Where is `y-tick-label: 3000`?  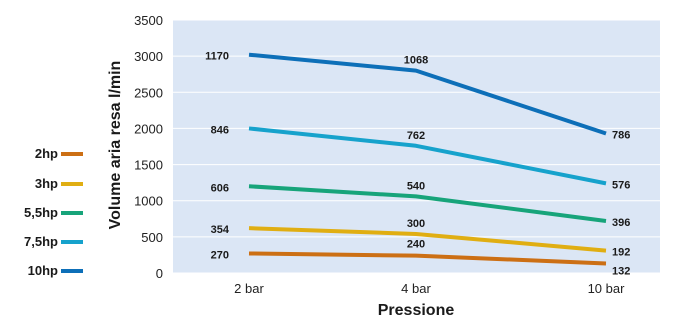 y-tick-label: 3000 is located at coordinates (148, 56).